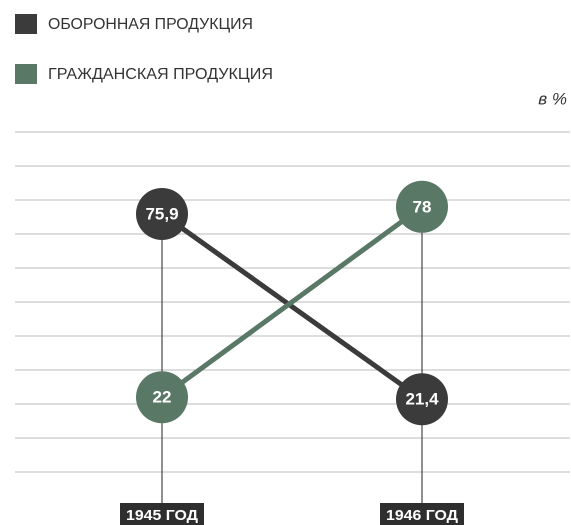  I want to click on x-tick-label: 1945 ГОД, so click(162, 515).